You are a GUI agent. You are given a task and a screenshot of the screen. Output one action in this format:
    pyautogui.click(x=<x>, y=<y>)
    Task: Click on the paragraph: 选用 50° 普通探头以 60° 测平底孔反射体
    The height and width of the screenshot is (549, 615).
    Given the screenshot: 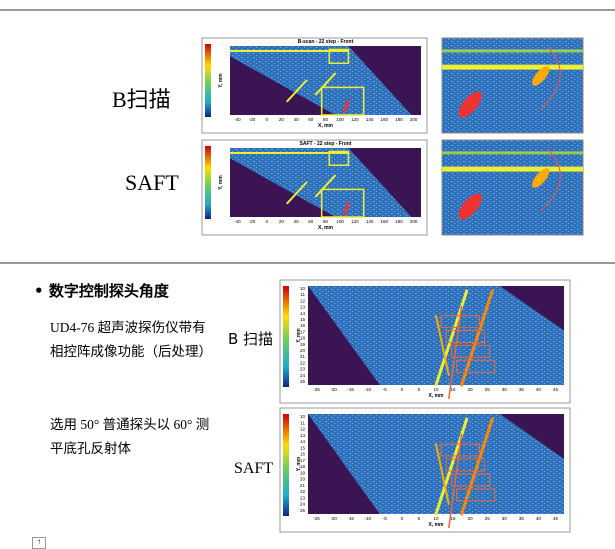 What is the action you would take?
    pyautogui.click(x=130, y=436)
    